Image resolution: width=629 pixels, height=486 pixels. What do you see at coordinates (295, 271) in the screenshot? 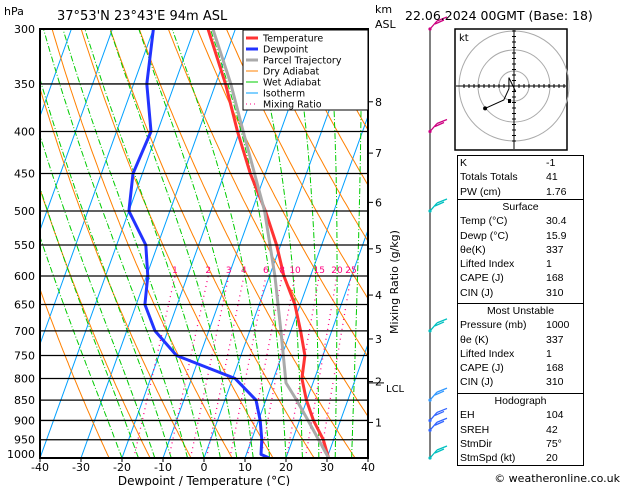
I see `mixing-ratio-label: 10` at bounding box center [295, 271].